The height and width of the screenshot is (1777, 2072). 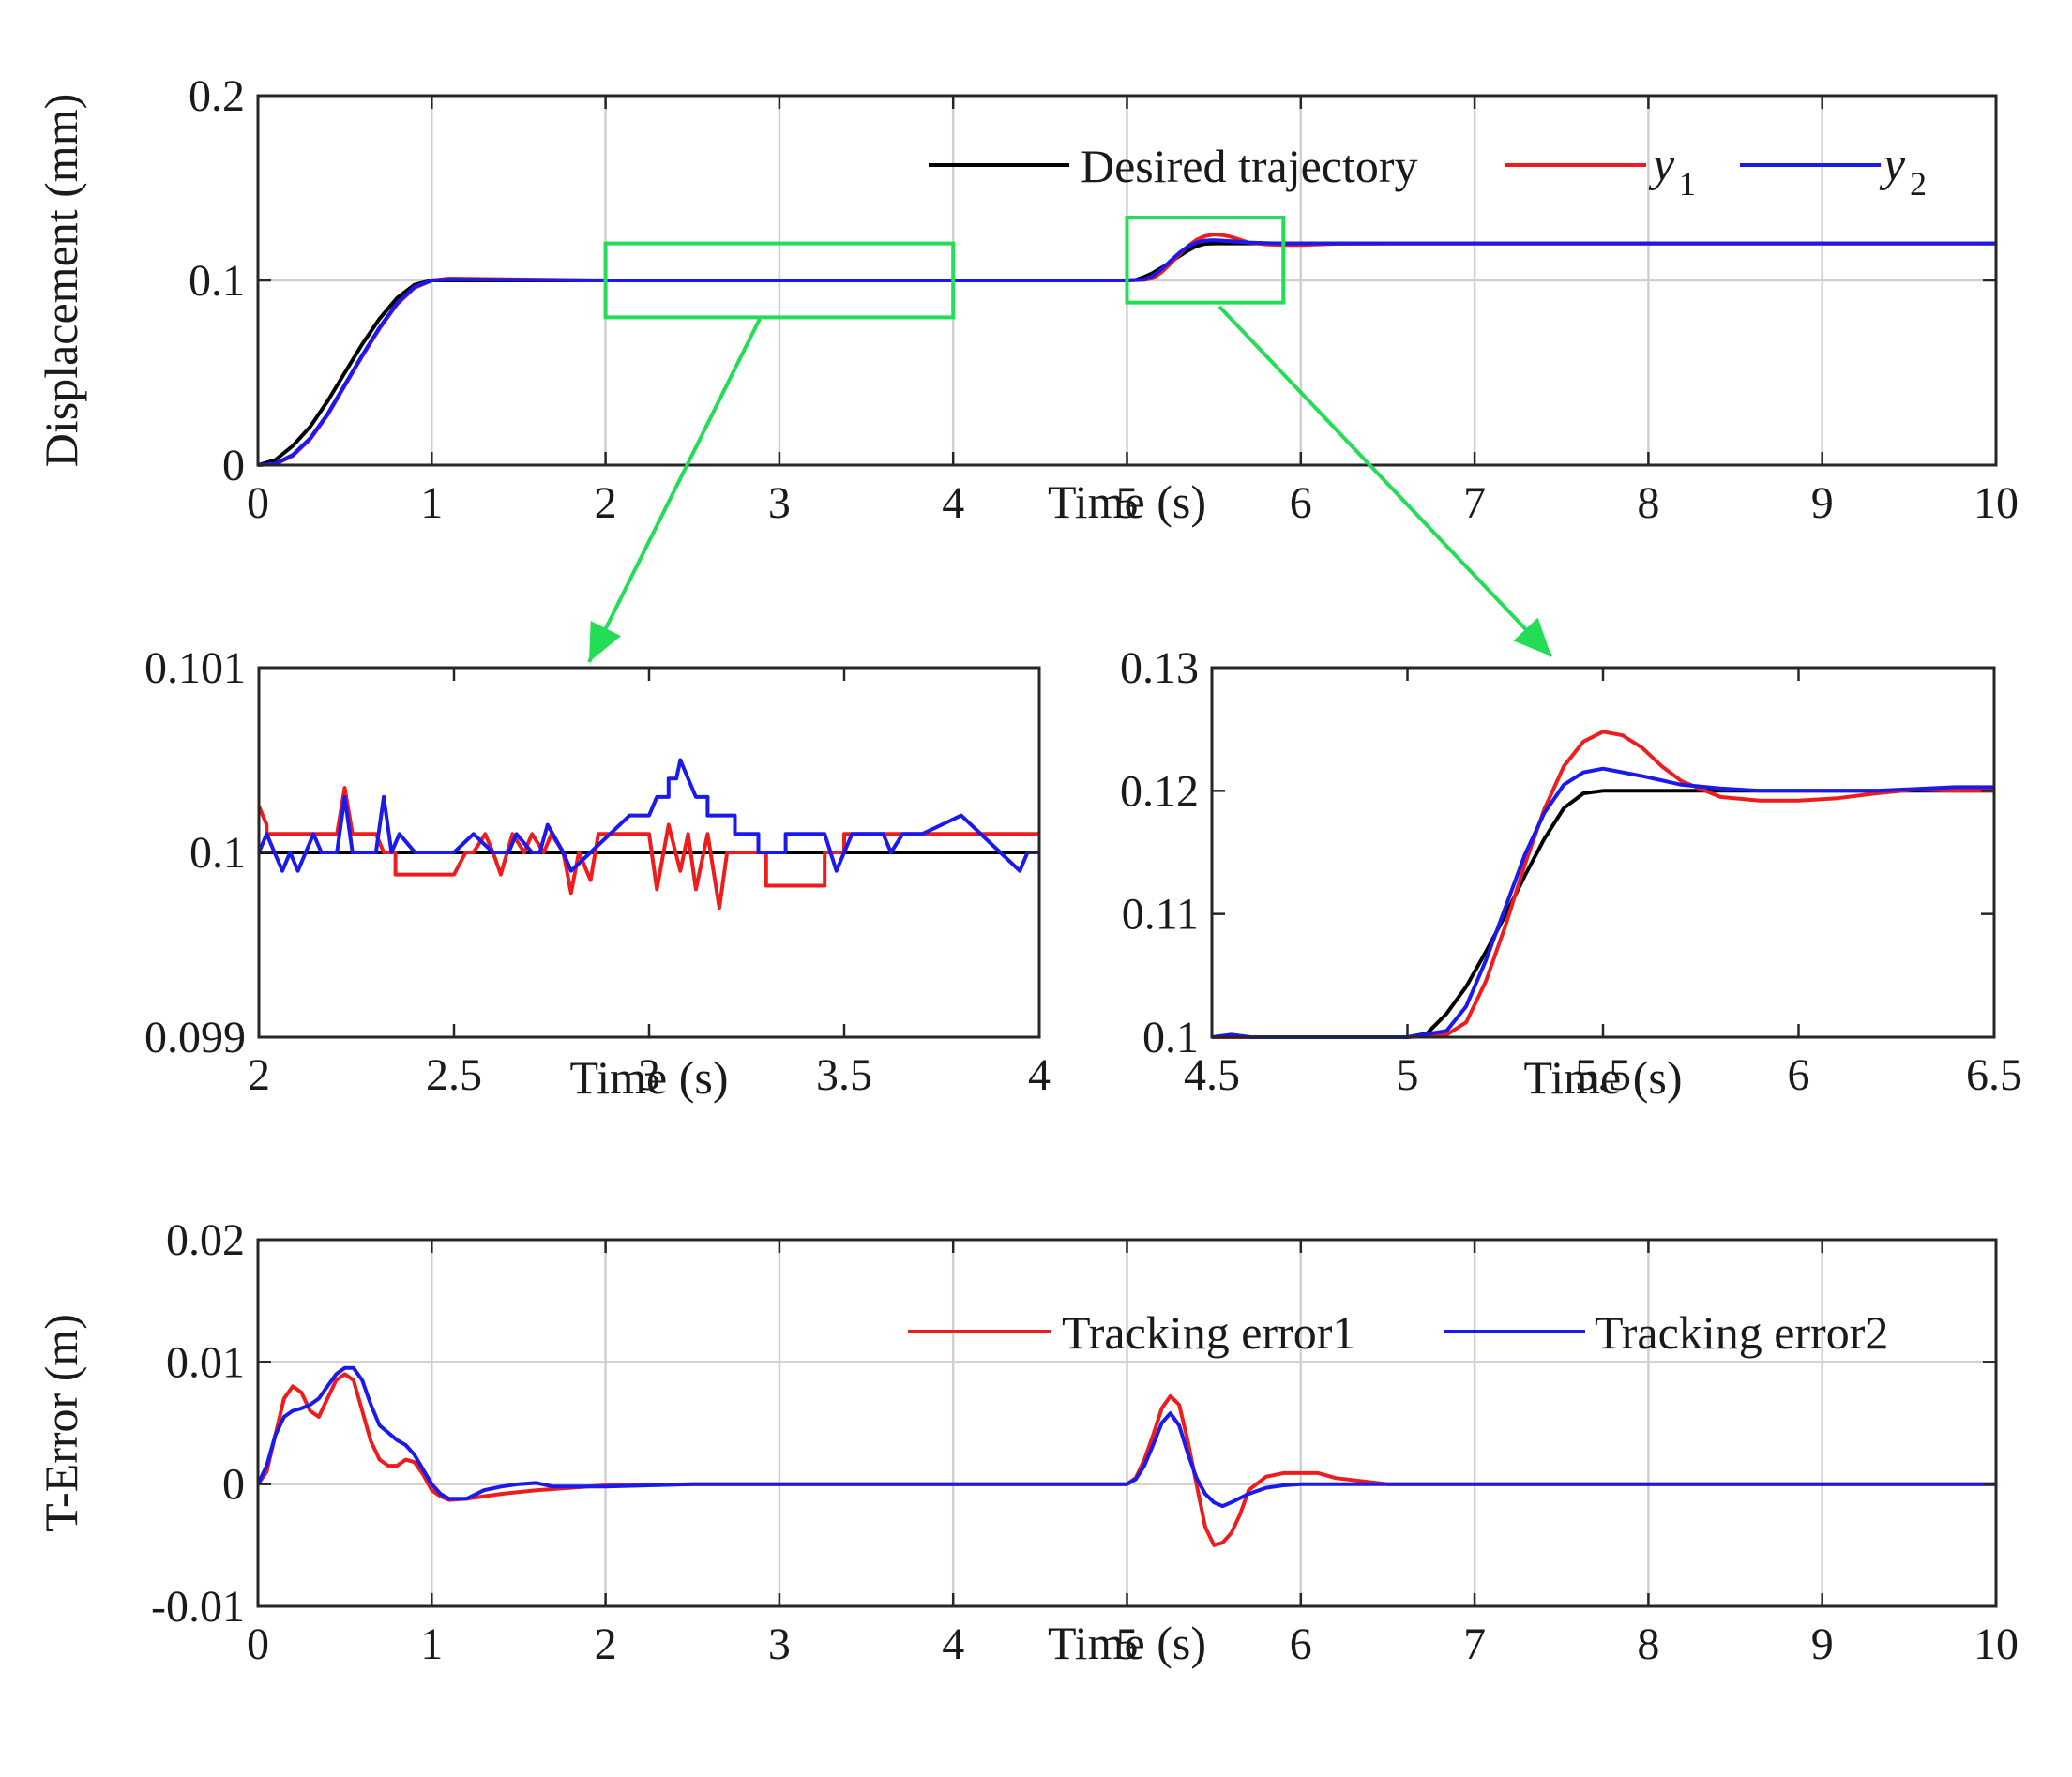 What do you see at coordinates (1741, 1332) in the screenshot?
I see `legend-label: Tracking error2` at bounding box center [1741, 1332].